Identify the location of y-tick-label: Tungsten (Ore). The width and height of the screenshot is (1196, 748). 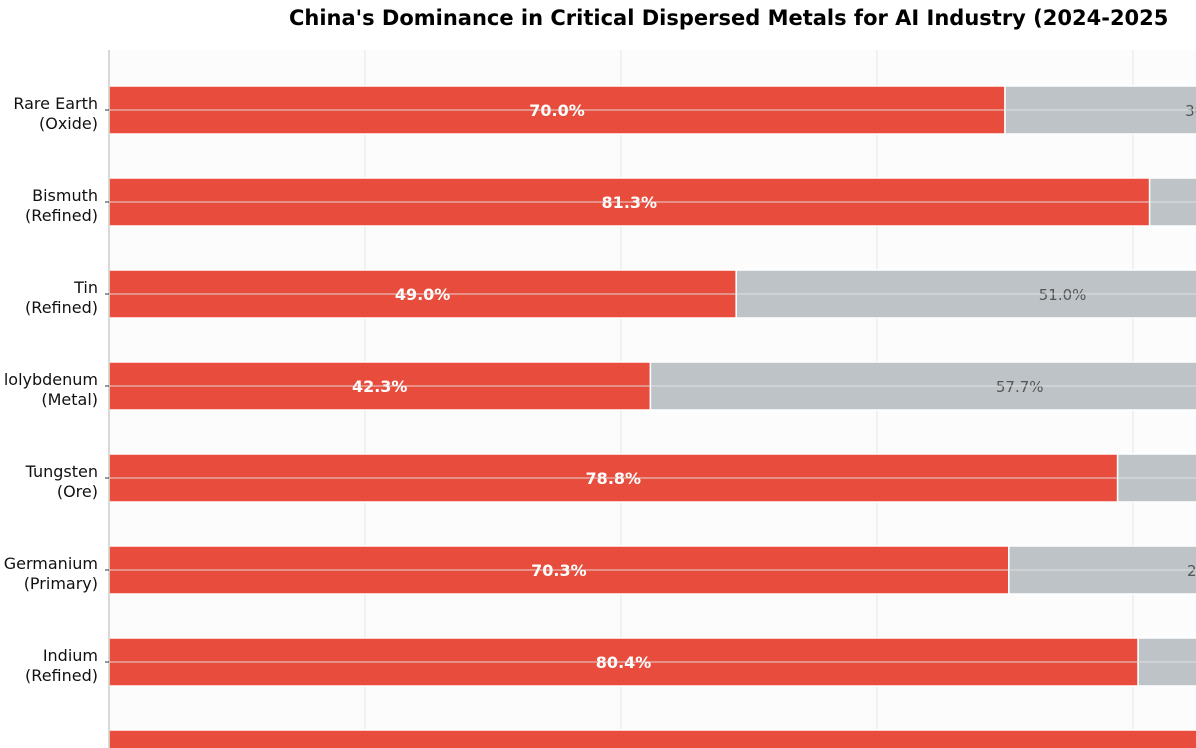
(61, 481).